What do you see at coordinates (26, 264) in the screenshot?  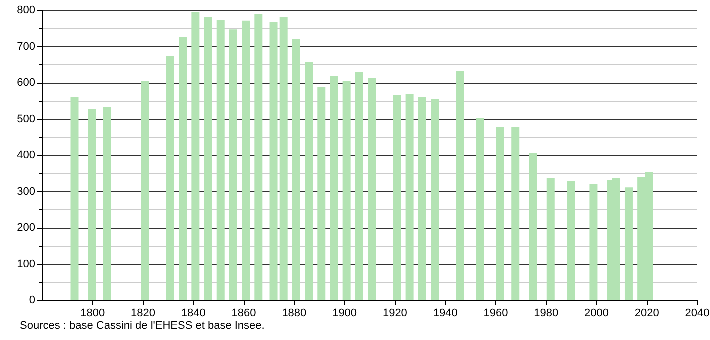 I see `y-tick-label: 100` at bounding box center [26, 264].